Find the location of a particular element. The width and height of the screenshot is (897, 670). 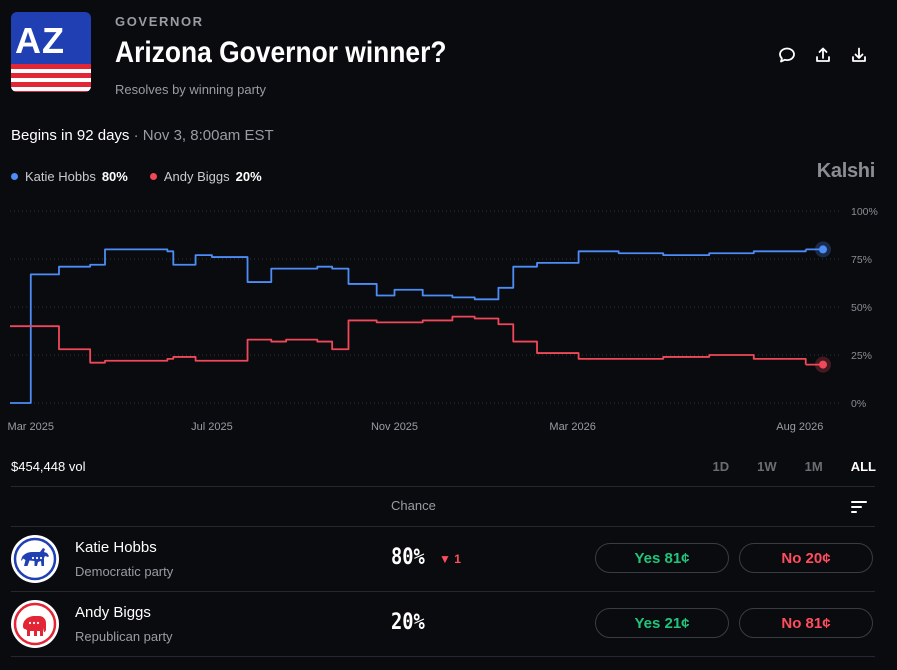

share-button is located at coordinates (823, 55).